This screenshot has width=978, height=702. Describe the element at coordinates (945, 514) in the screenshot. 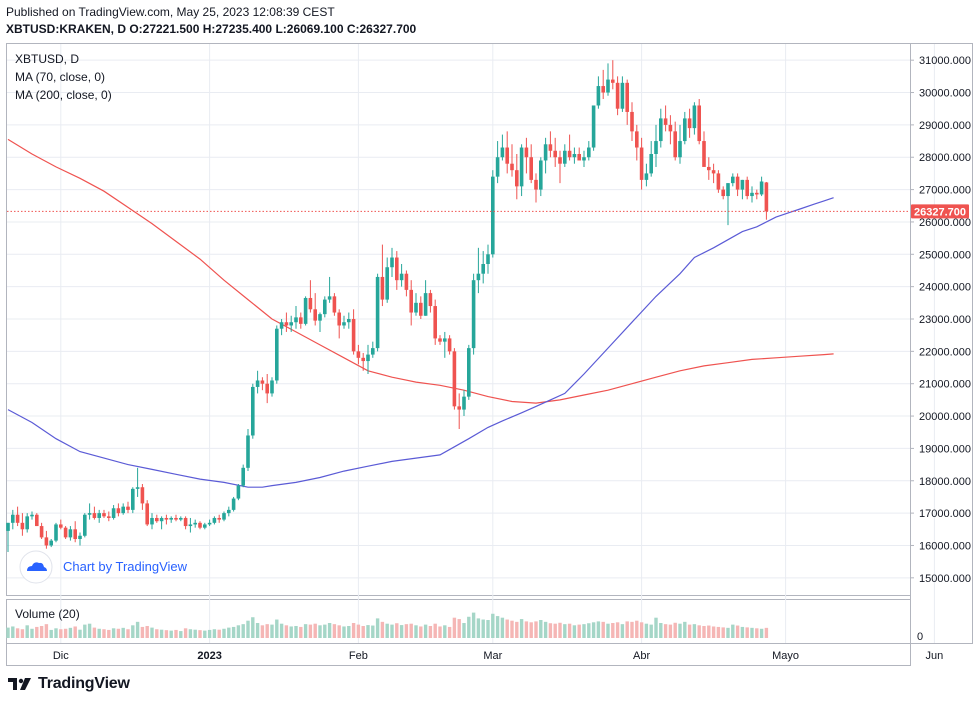

I see `y-tick-label: 17000.000` at that location.